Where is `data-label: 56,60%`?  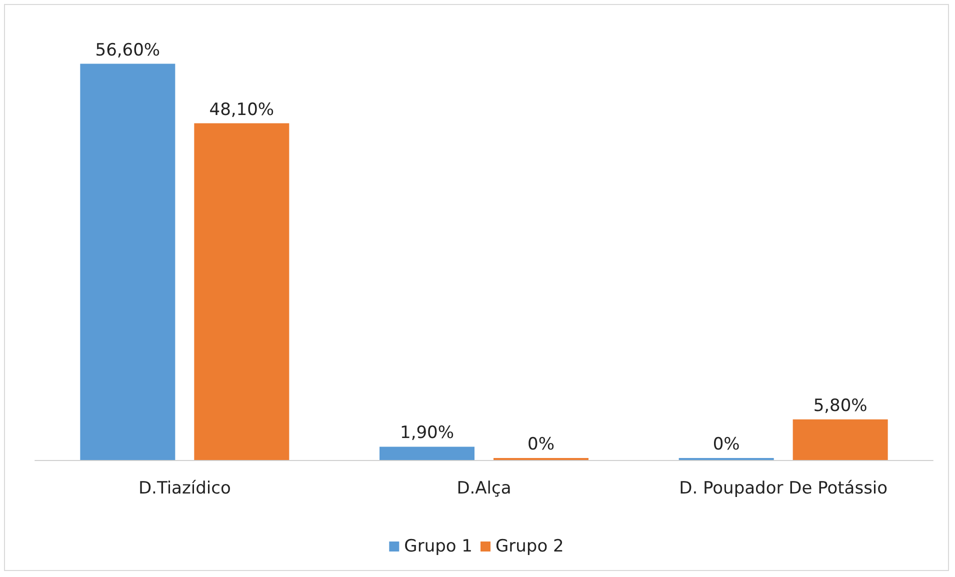 data-label: 56,60% is located at coordinates (127, 50).